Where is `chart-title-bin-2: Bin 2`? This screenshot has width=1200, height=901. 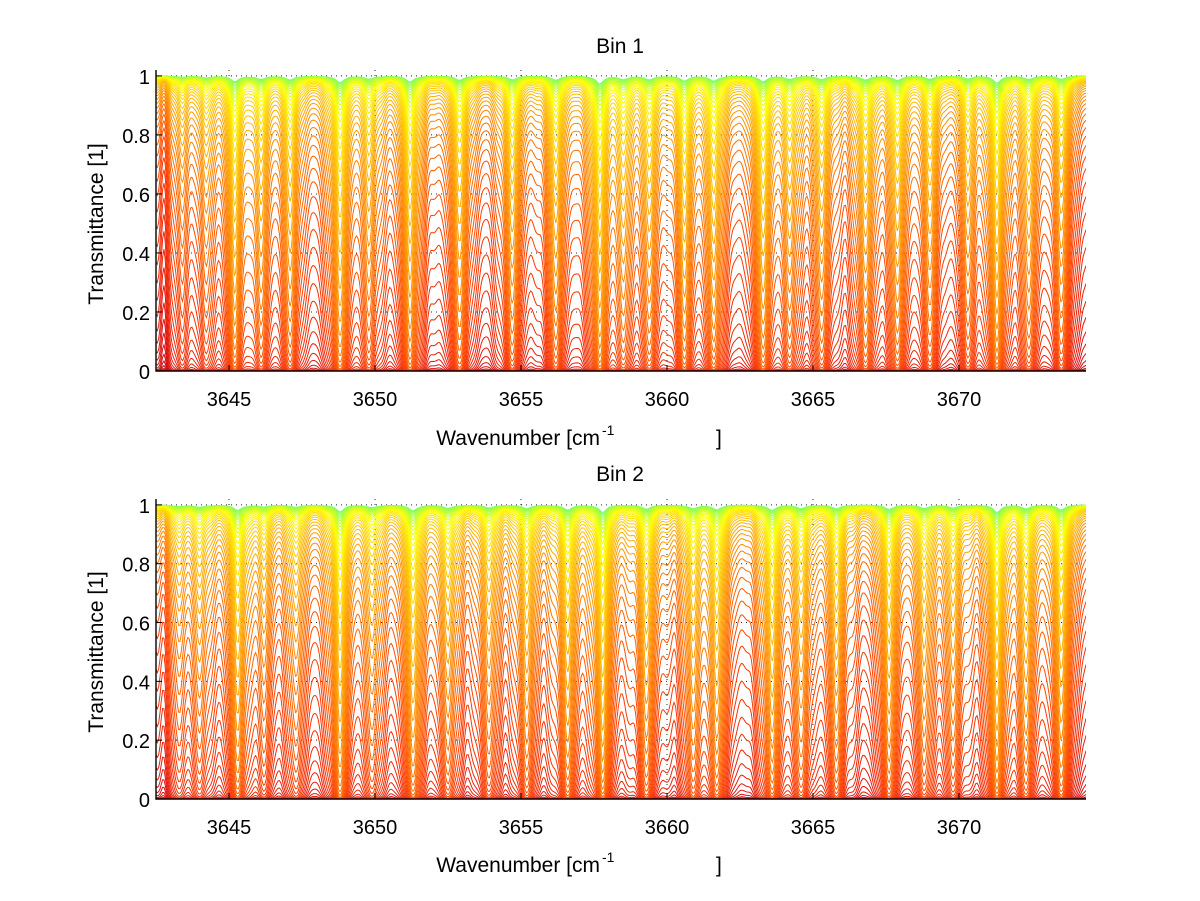 chart-title-bin-2: Bin 2 is located at coordinates (620, 474).